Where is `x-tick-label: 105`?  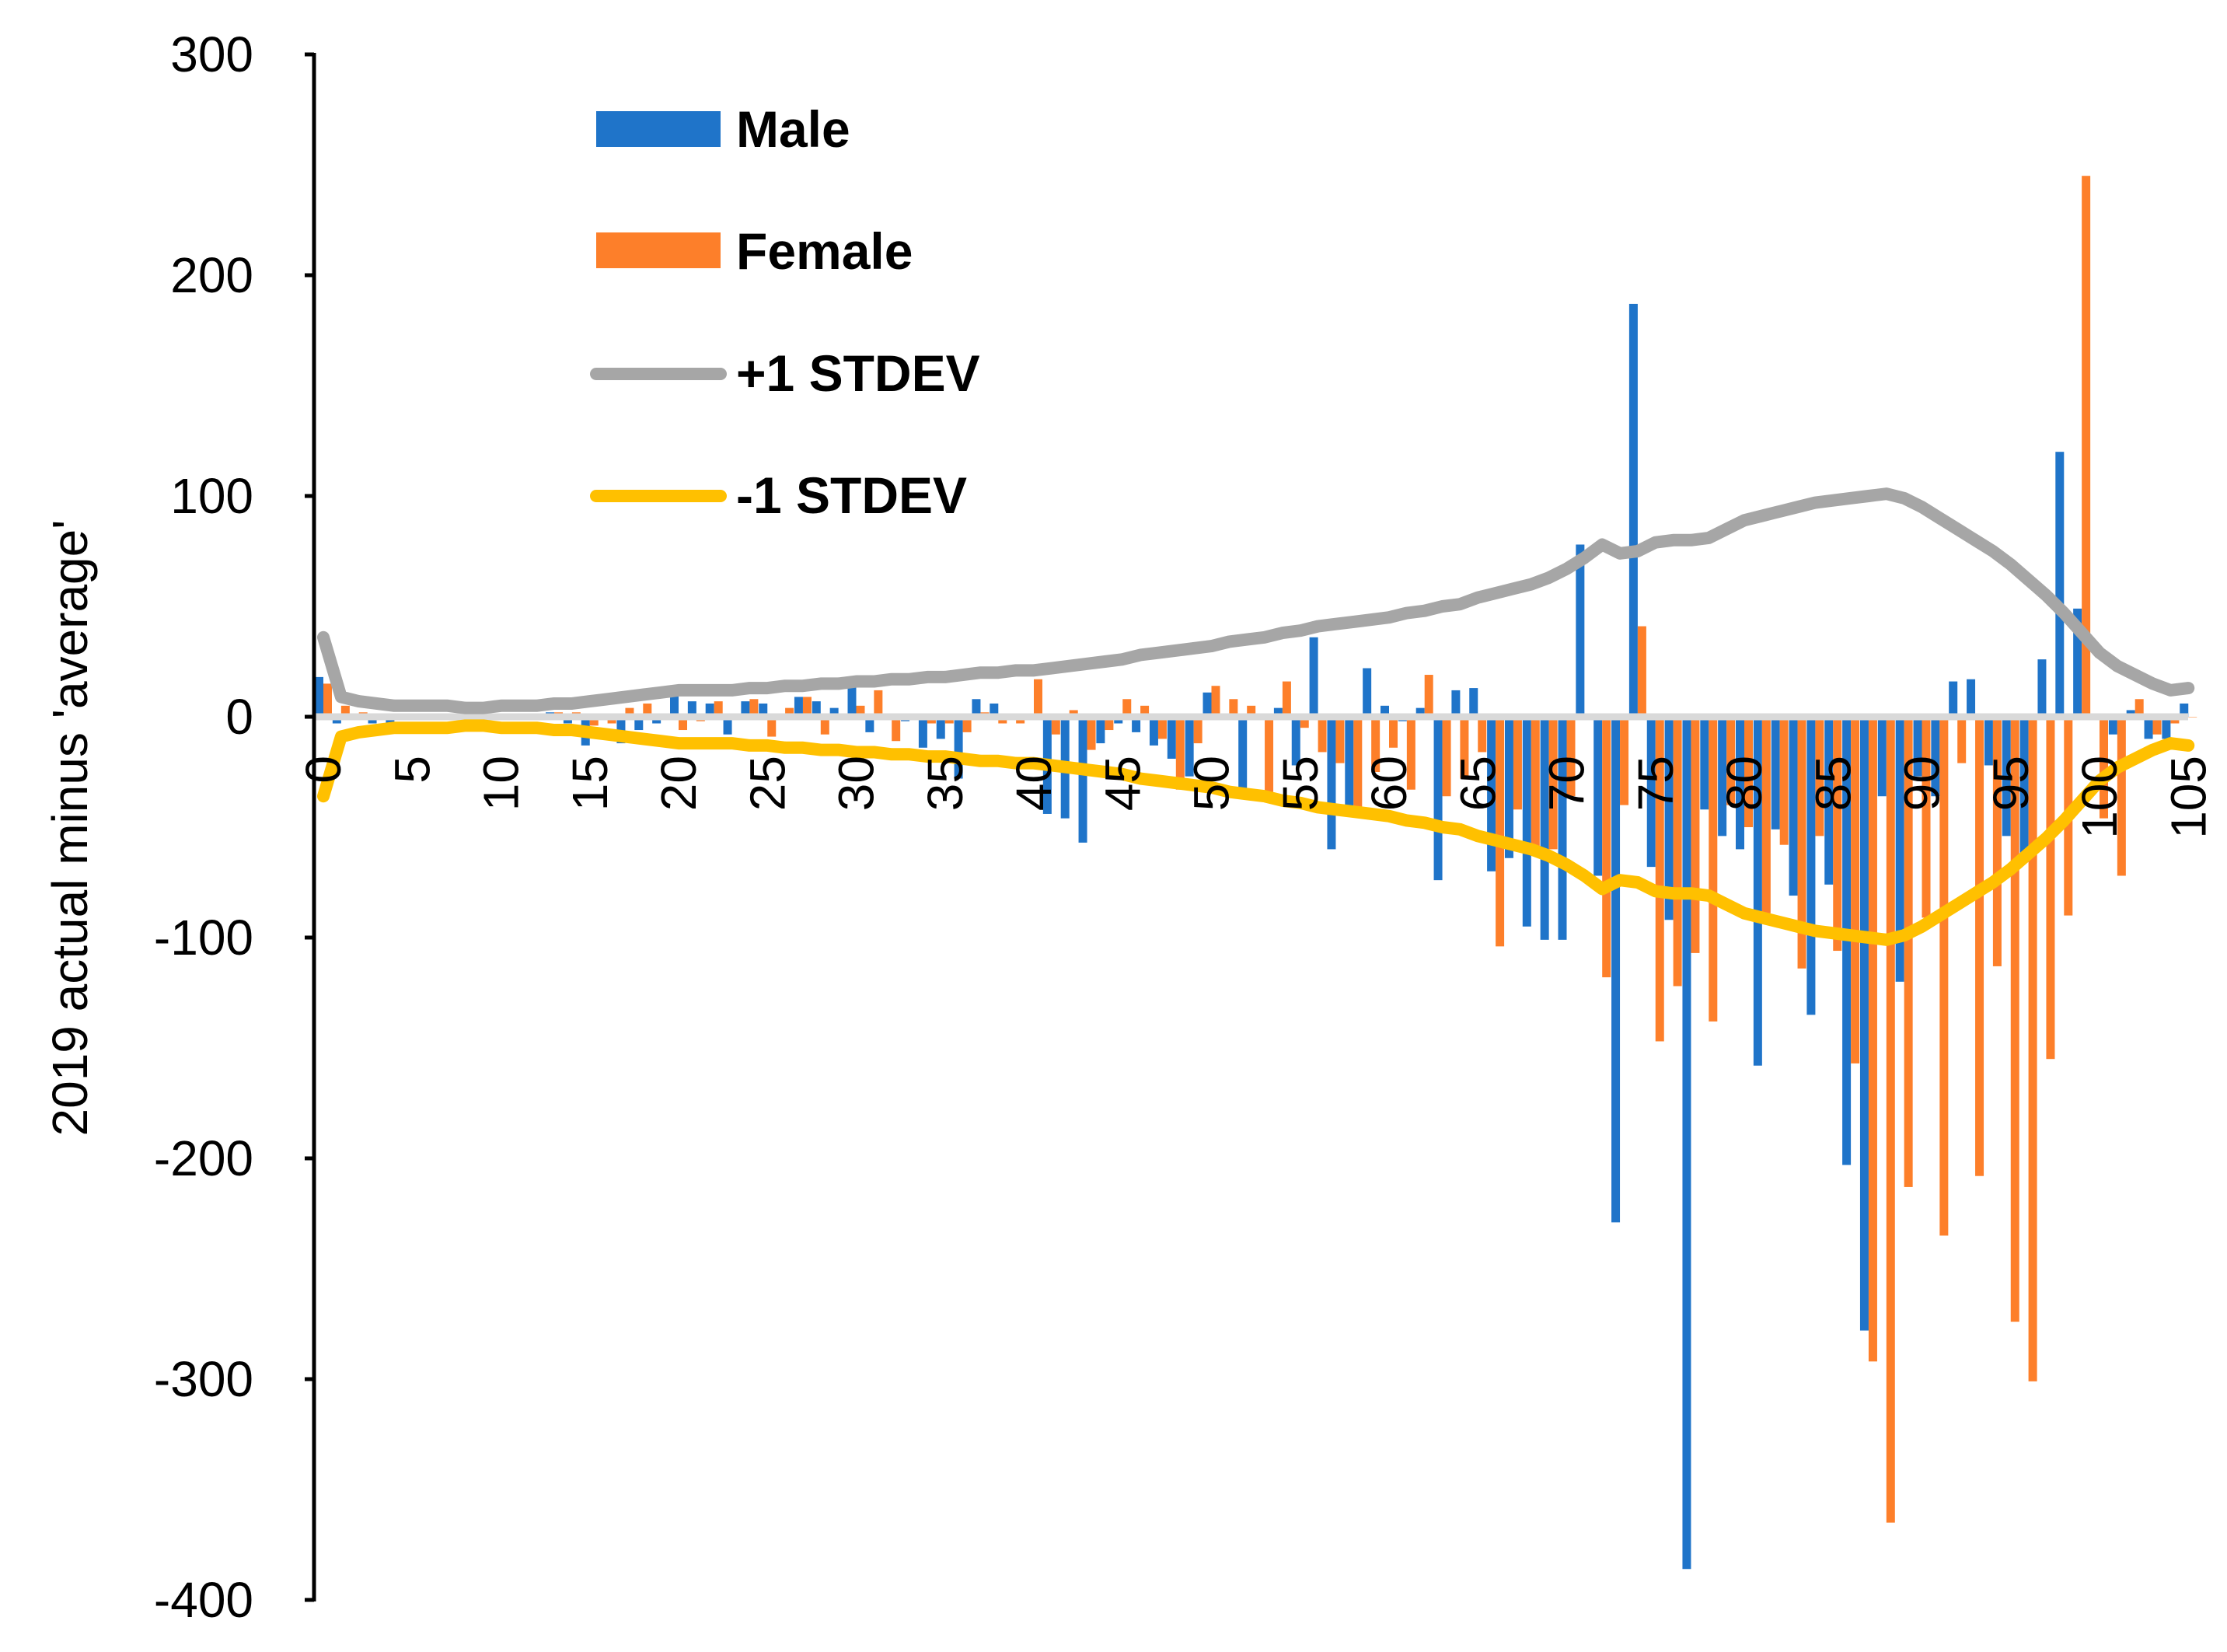 x-tick-label: 105 is located at coordinates (2188, 797).